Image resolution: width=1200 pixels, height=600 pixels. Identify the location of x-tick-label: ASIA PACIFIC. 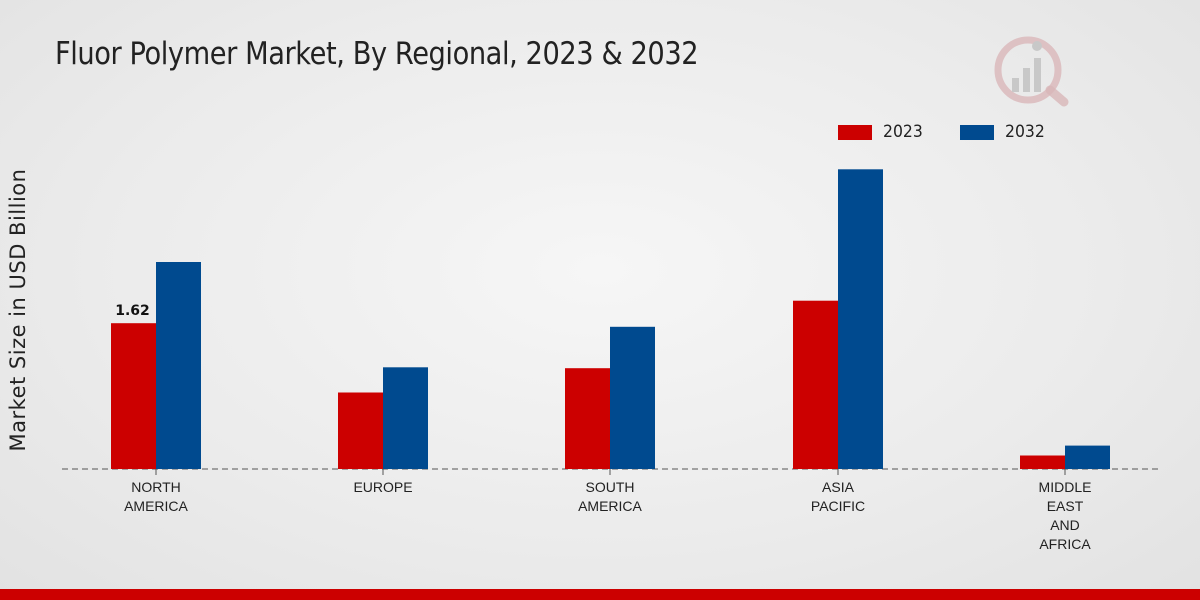
(838, 496).